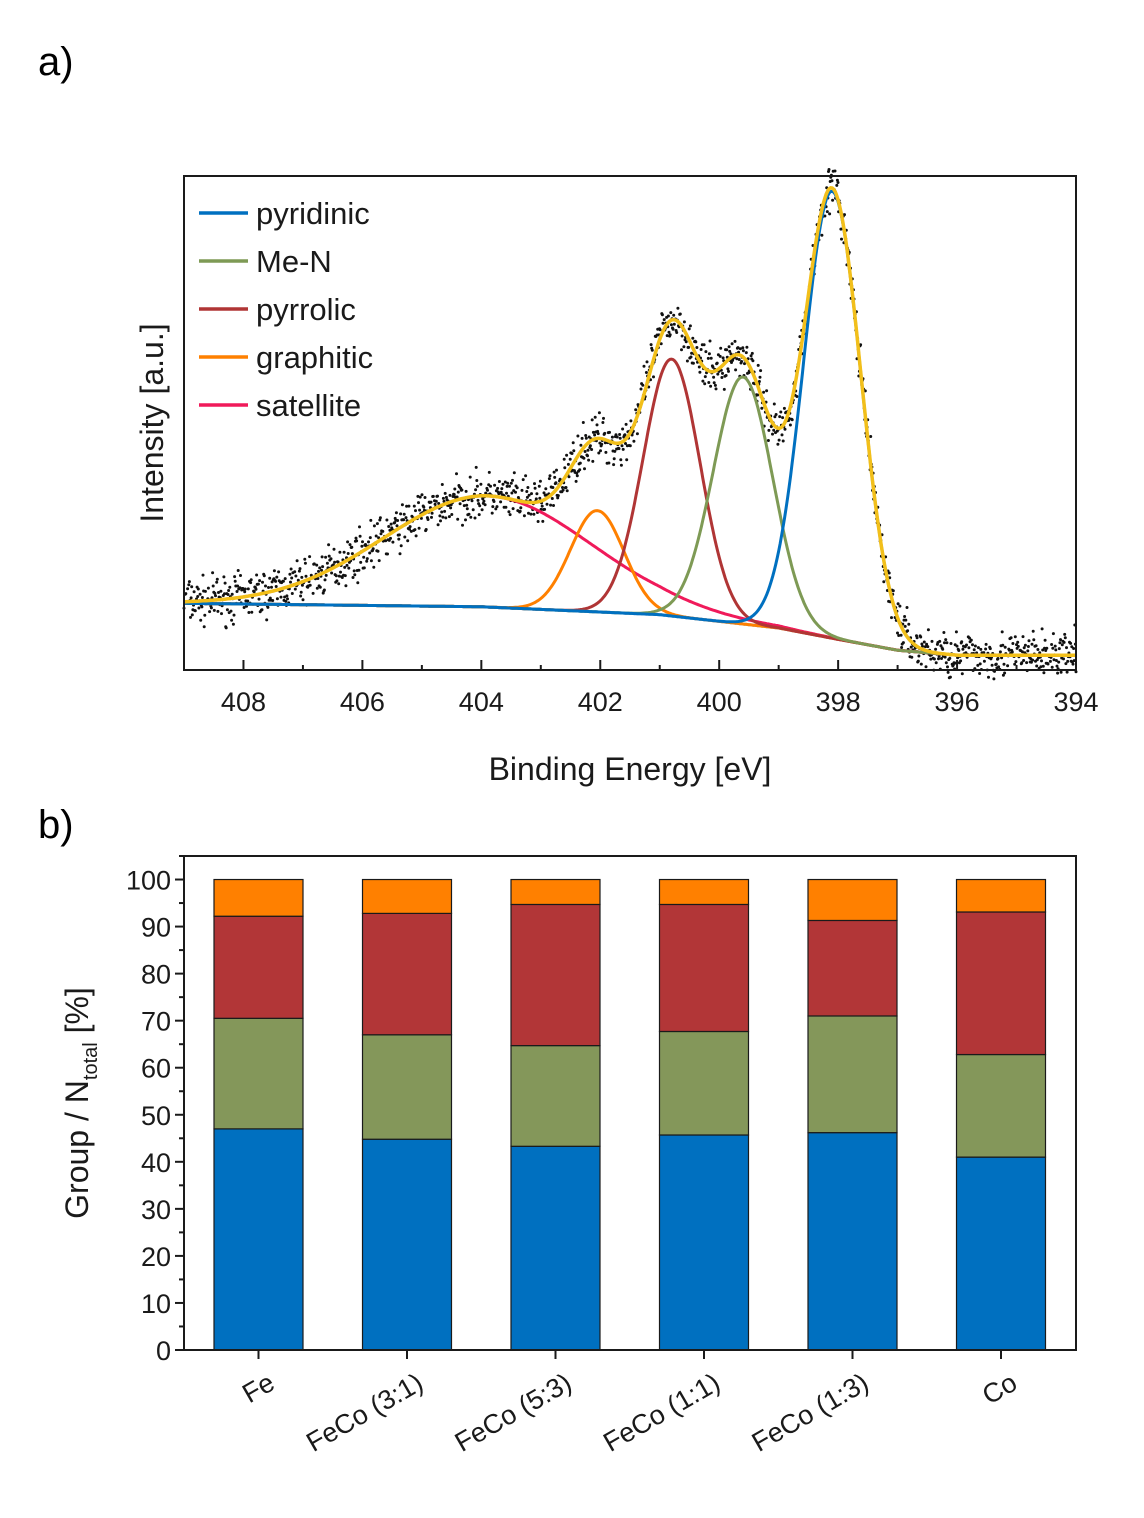 The image size is (1144, 1518). I want to click on category-label: FeCo (5:3), so click(513, 1412).